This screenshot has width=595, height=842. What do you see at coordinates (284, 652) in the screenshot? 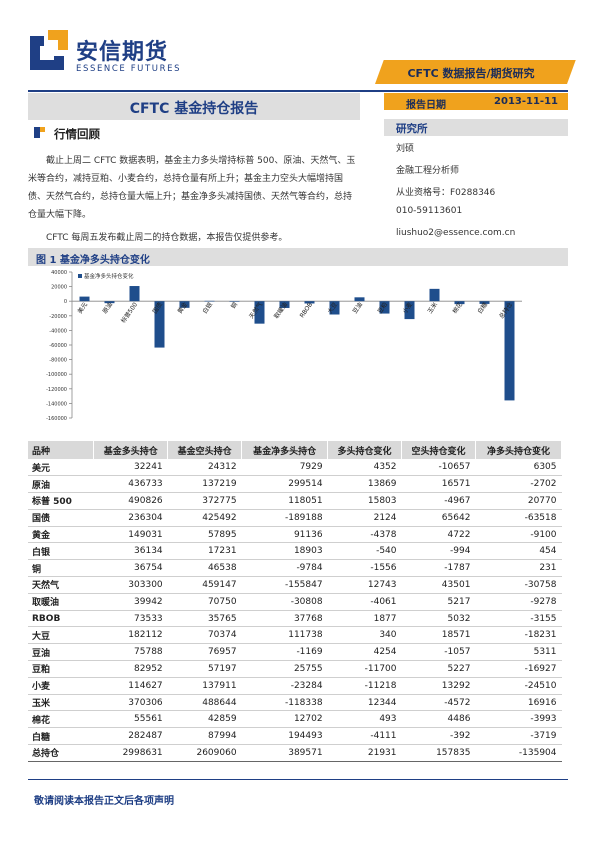
I see `table-cell: -1169` at bounding box center [284, 652].